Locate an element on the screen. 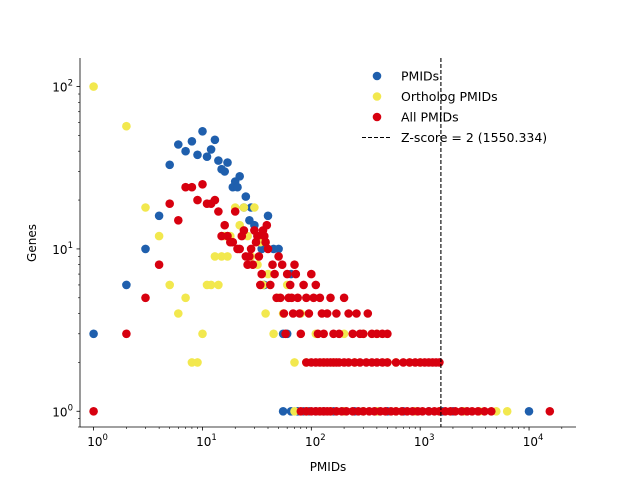  legend-label: All PMIDs is located at coordinates (430, 117).